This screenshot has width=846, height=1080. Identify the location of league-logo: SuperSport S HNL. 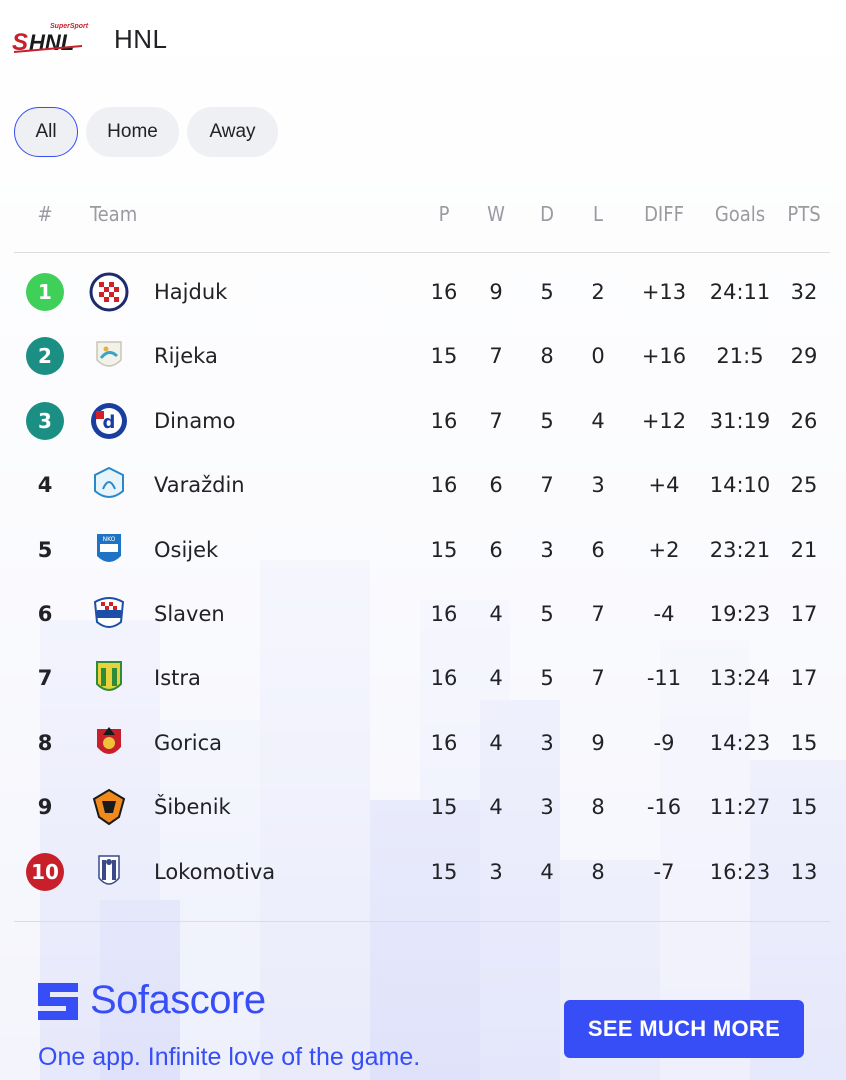
(51, 39).